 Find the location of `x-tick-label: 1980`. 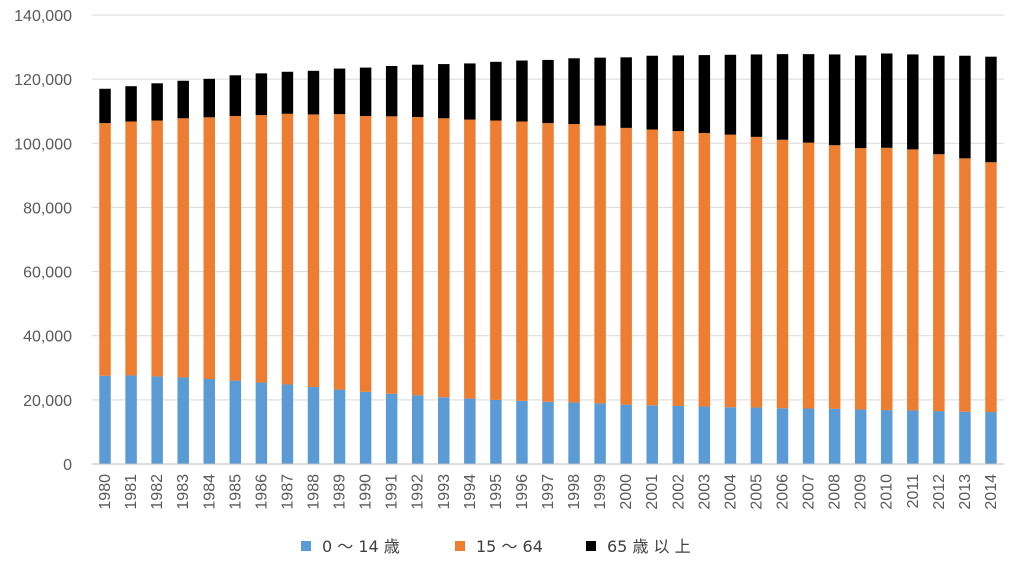

x-tick-label: 1980 is located at coordinates (105, 492).